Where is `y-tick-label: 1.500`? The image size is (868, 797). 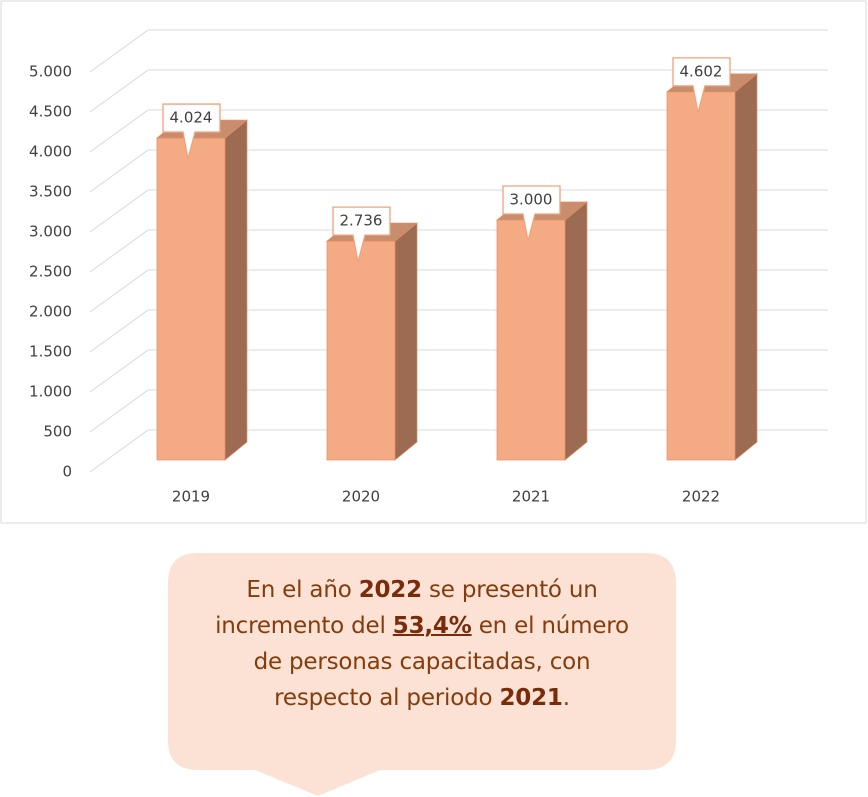 y-tick-label: 1.500 is located at coordinates (50, 352).